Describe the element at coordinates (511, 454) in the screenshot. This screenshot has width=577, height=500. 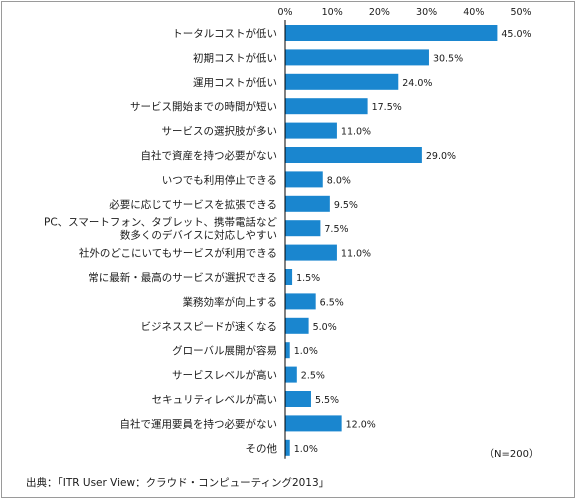
I see `sample-size-note: （N=200）` at that location.